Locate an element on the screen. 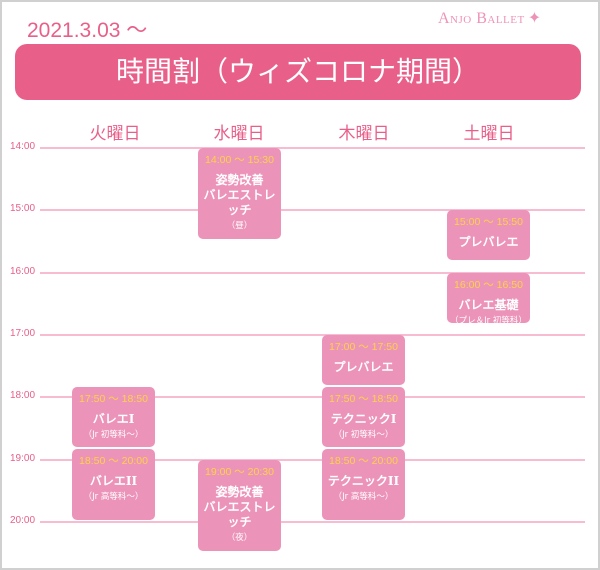 The width and height of the screenshot is (600, 570). class-time: 14:00 ～ 15:30 is located at coordinates (239, 160).